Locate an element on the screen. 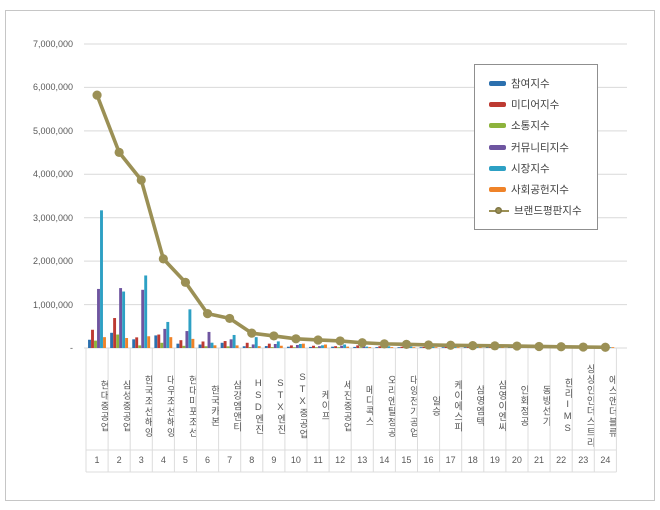 This screenshot has height=510, width=660. category-label: 삼강엠앤티 is located at coordinates (235, 406).